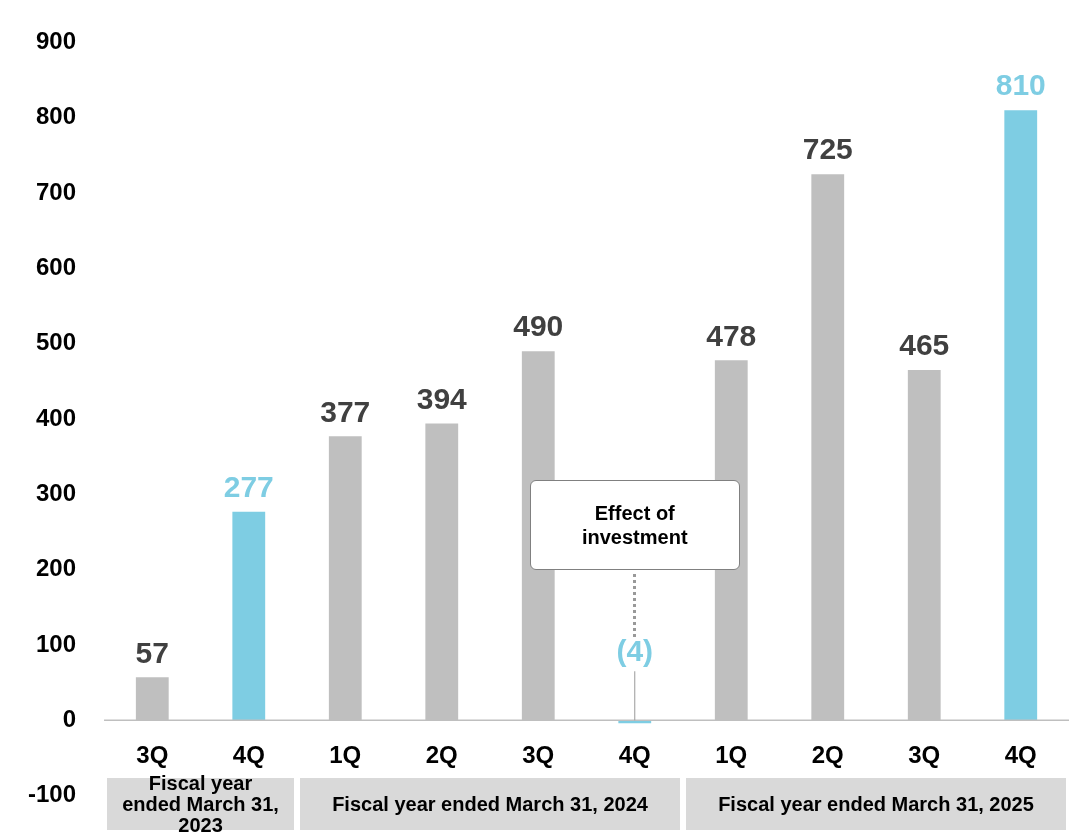 The image size is (1087, 838). What do you see at coordinates (56, 116) in the screenshot?
I see `y-tick-label: 800` at bounding box center [56, 116].